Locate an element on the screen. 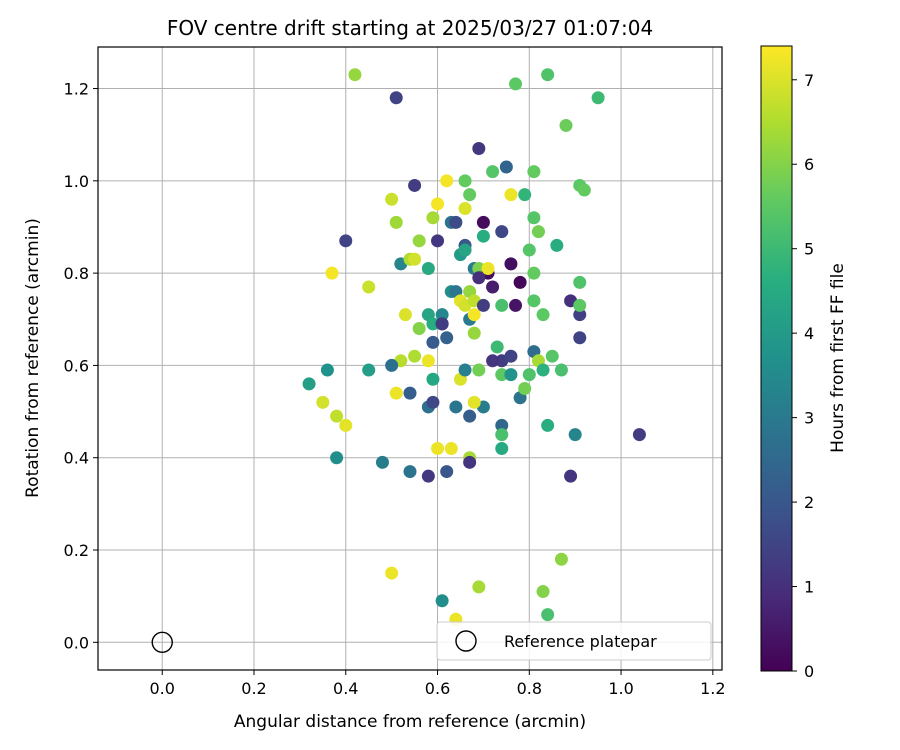 Image resolution: width=900 pixels, height=750 pixels. x-axis-ticks: 0.0 0.2 0.4 0.6 0.8 1.0 1.2 is located at coordinates (438, 684).